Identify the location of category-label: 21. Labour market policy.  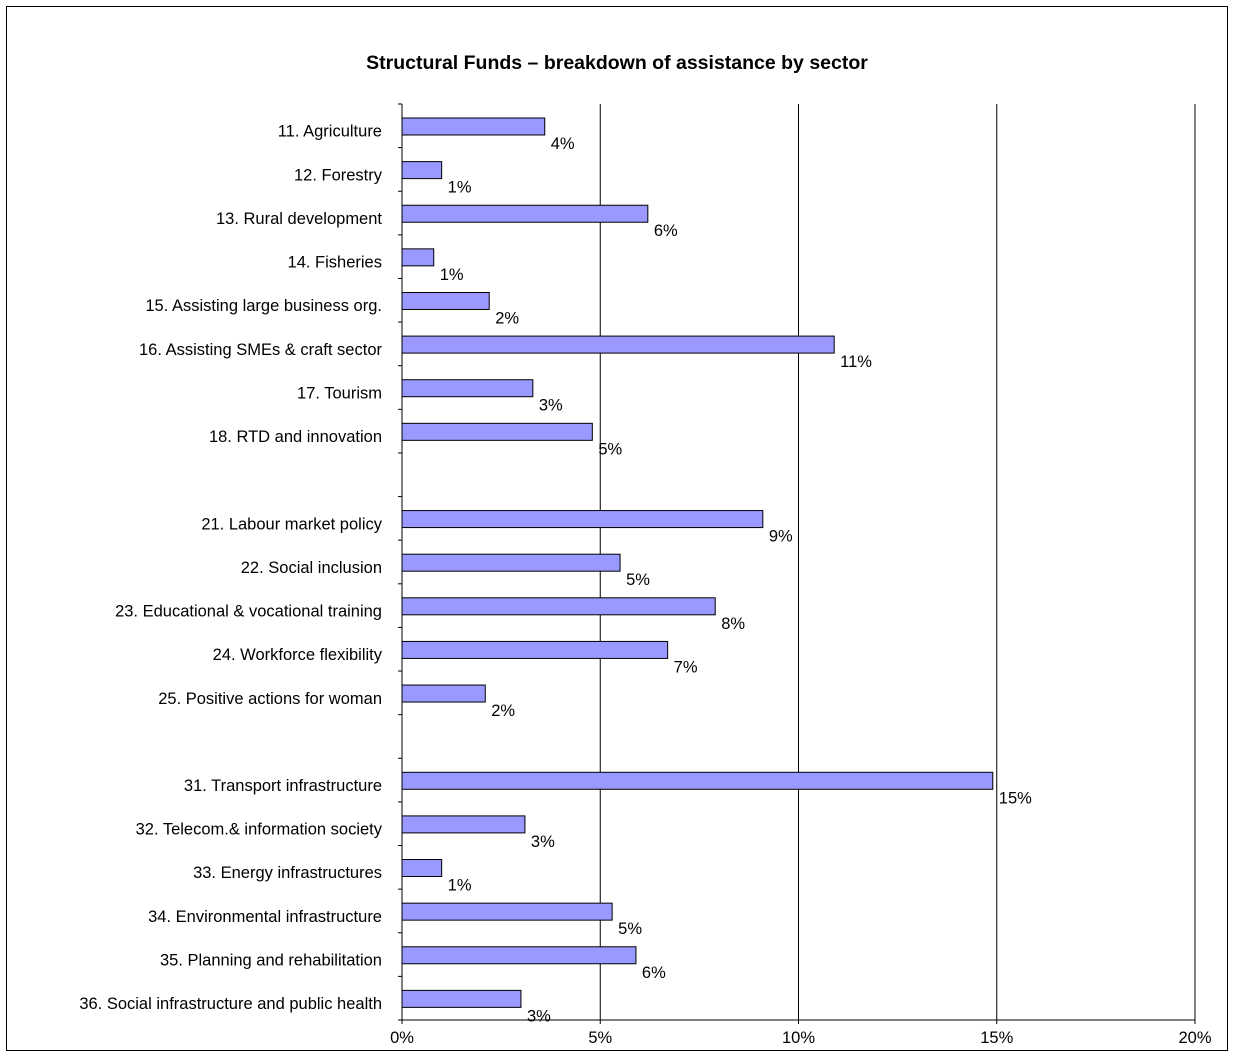
(291, 524).